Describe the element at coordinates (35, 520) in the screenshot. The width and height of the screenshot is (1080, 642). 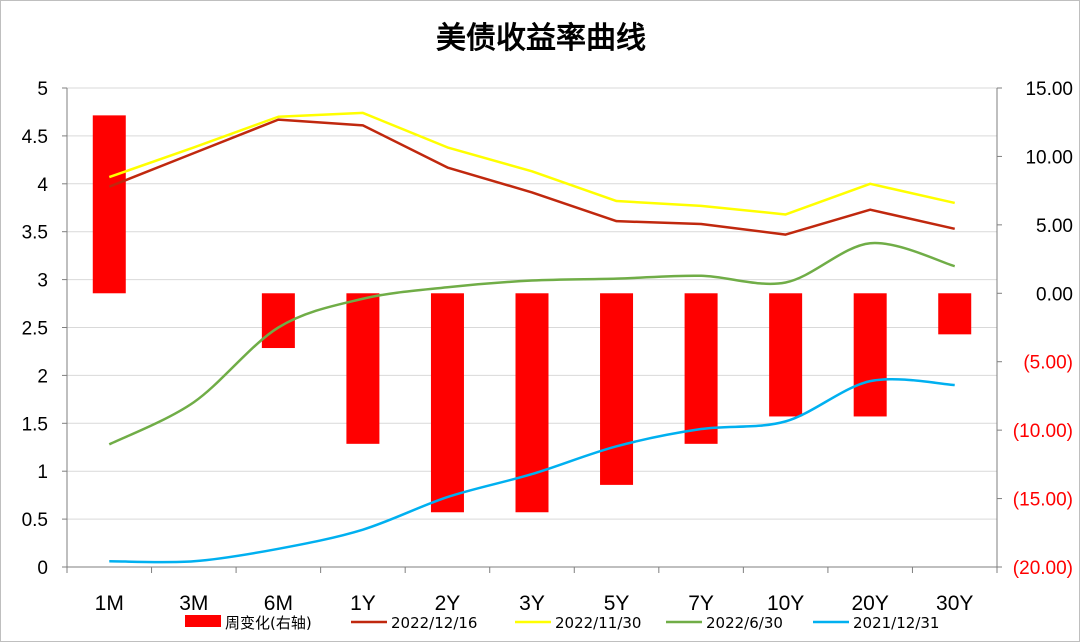
I see `left-tick-label: 0.5` at that location.